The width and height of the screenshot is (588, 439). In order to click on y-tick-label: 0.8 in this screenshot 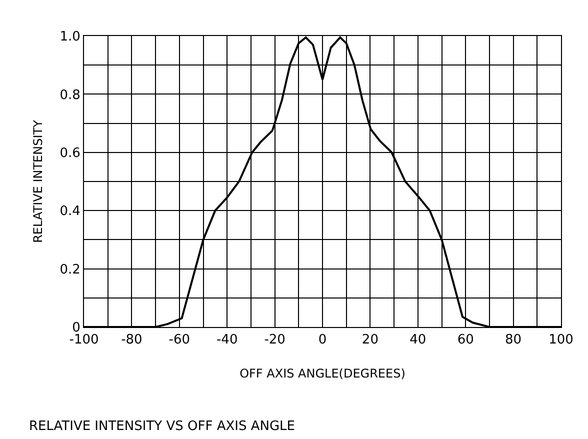, I will do `click(70, 95)`.